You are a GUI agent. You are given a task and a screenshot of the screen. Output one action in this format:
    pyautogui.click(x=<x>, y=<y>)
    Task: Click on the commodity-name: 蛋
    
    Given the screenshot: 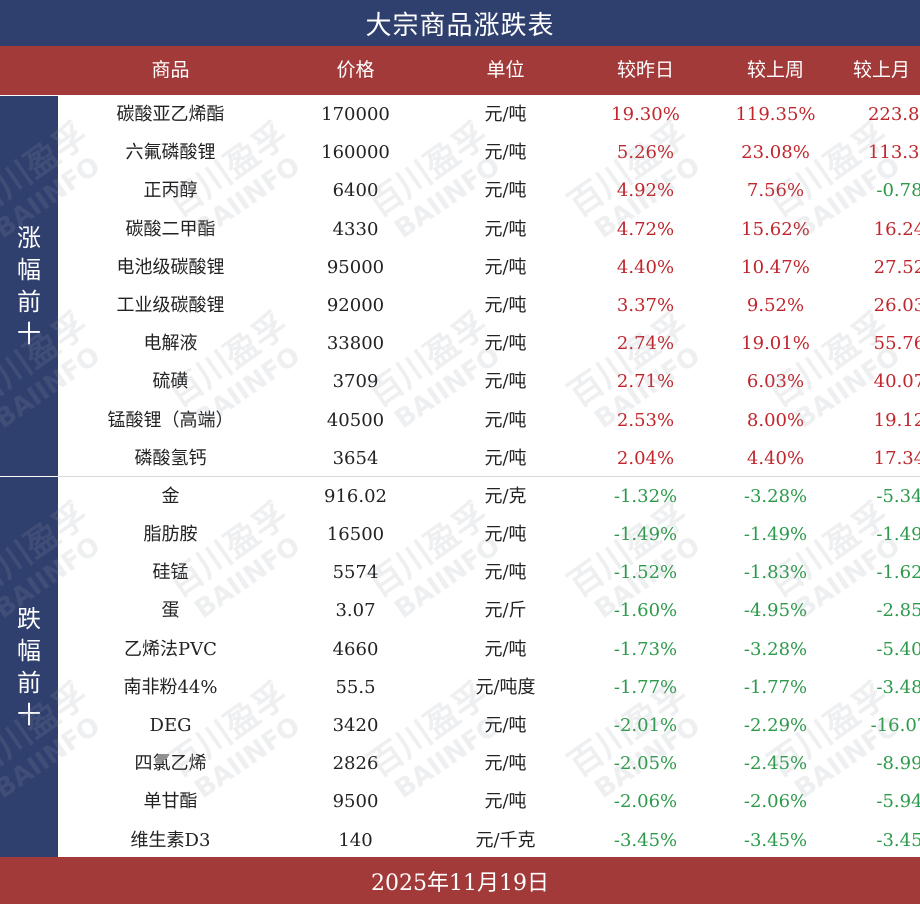 What is the action you would take?
    pyautogui.click(x=170, y=611)
    